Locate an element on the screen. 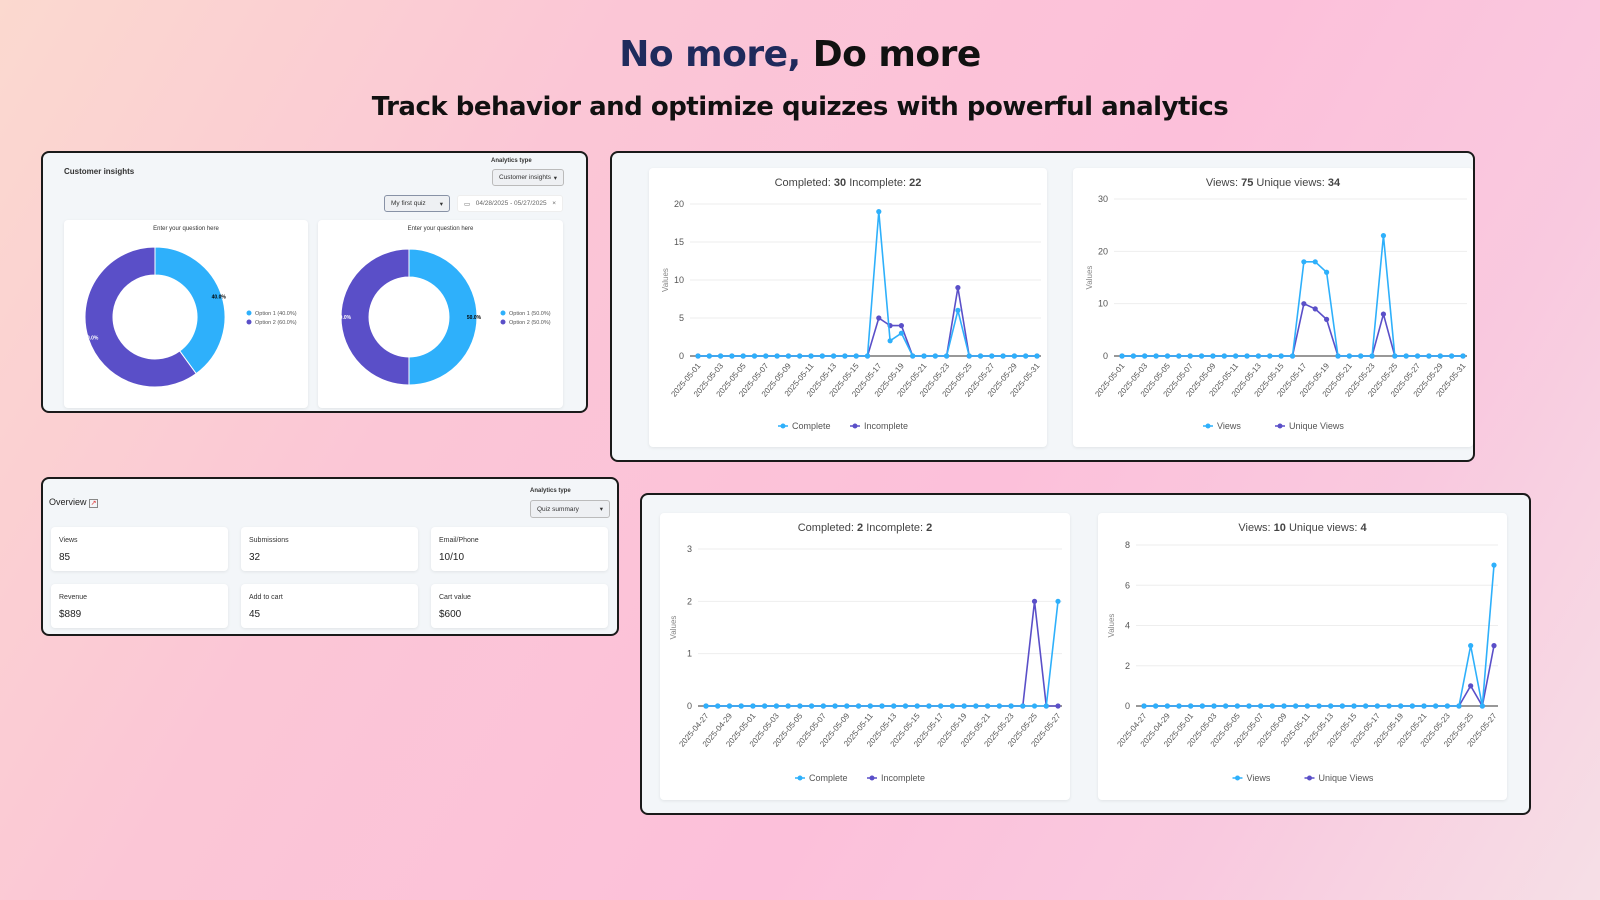  legend-label: Option 2 (60.0%) is located at coordinates (276, 323).